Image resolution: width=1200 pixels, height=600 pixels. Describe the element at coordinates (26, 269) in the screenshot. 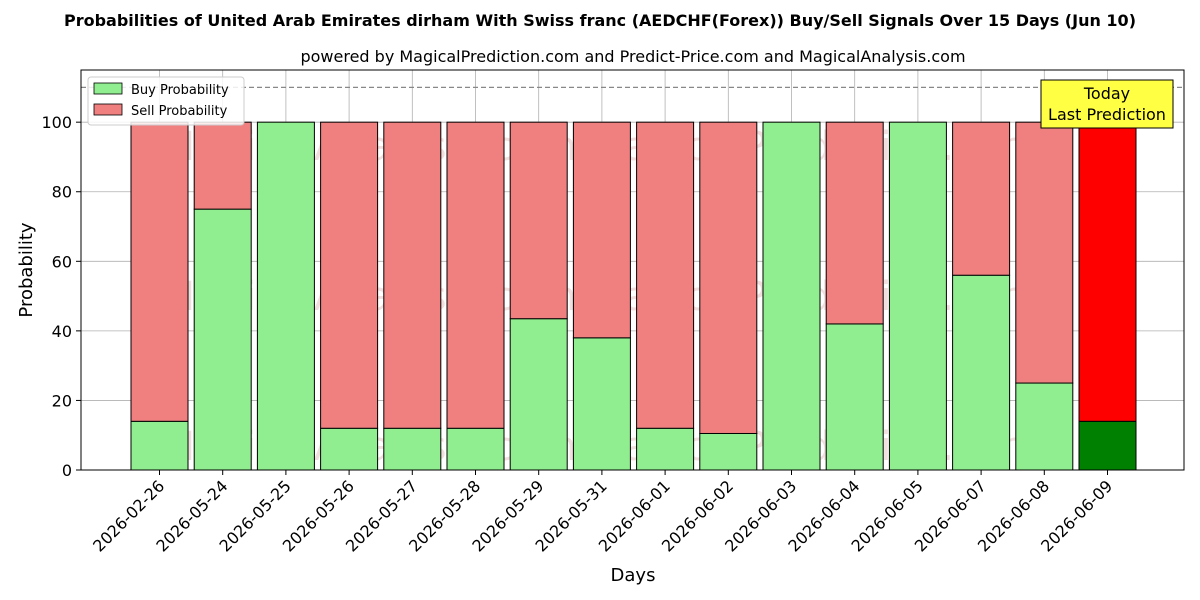

I see `y-axis-label: Probability` at that location.